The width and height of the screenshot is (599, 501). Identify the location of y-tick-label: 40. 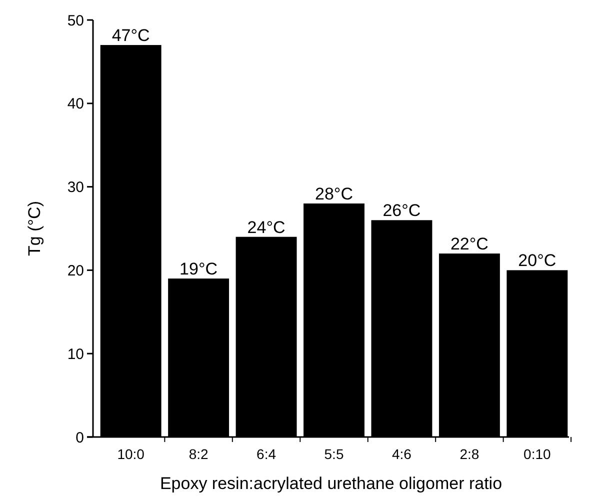
(75, 104).